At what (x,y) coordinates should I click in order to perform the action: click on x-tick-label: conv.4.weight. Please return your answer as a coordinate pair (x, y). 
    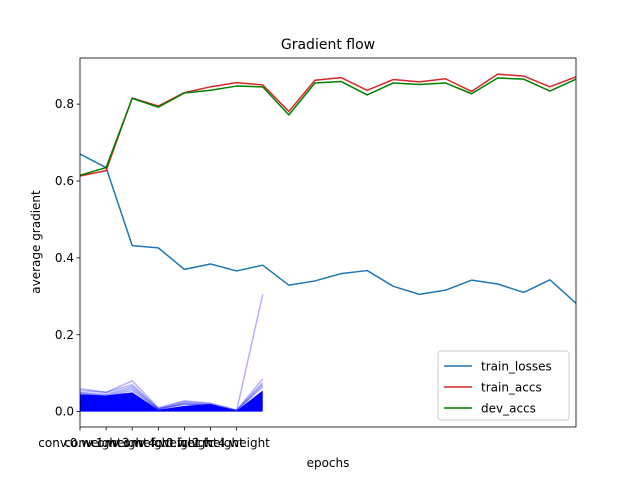
    Looking at the image, I should click on (159, 443).